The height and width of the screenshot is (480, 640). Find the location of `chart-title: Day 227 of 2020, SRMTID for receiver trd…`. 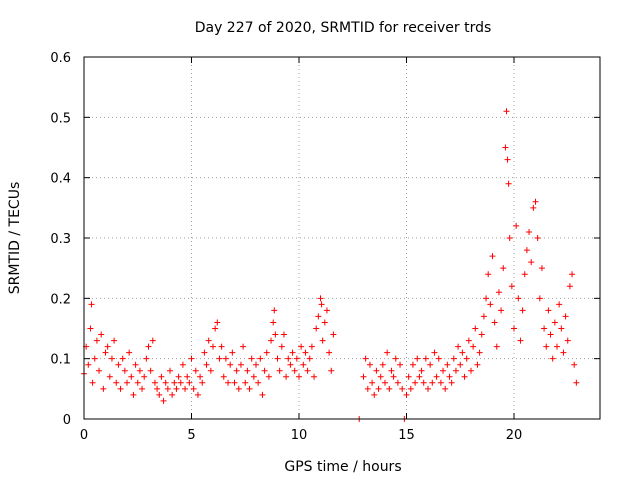

chart-title: Day 227 of 2020, SRMTID for receiver trd… is located at coordinates (343, 28).